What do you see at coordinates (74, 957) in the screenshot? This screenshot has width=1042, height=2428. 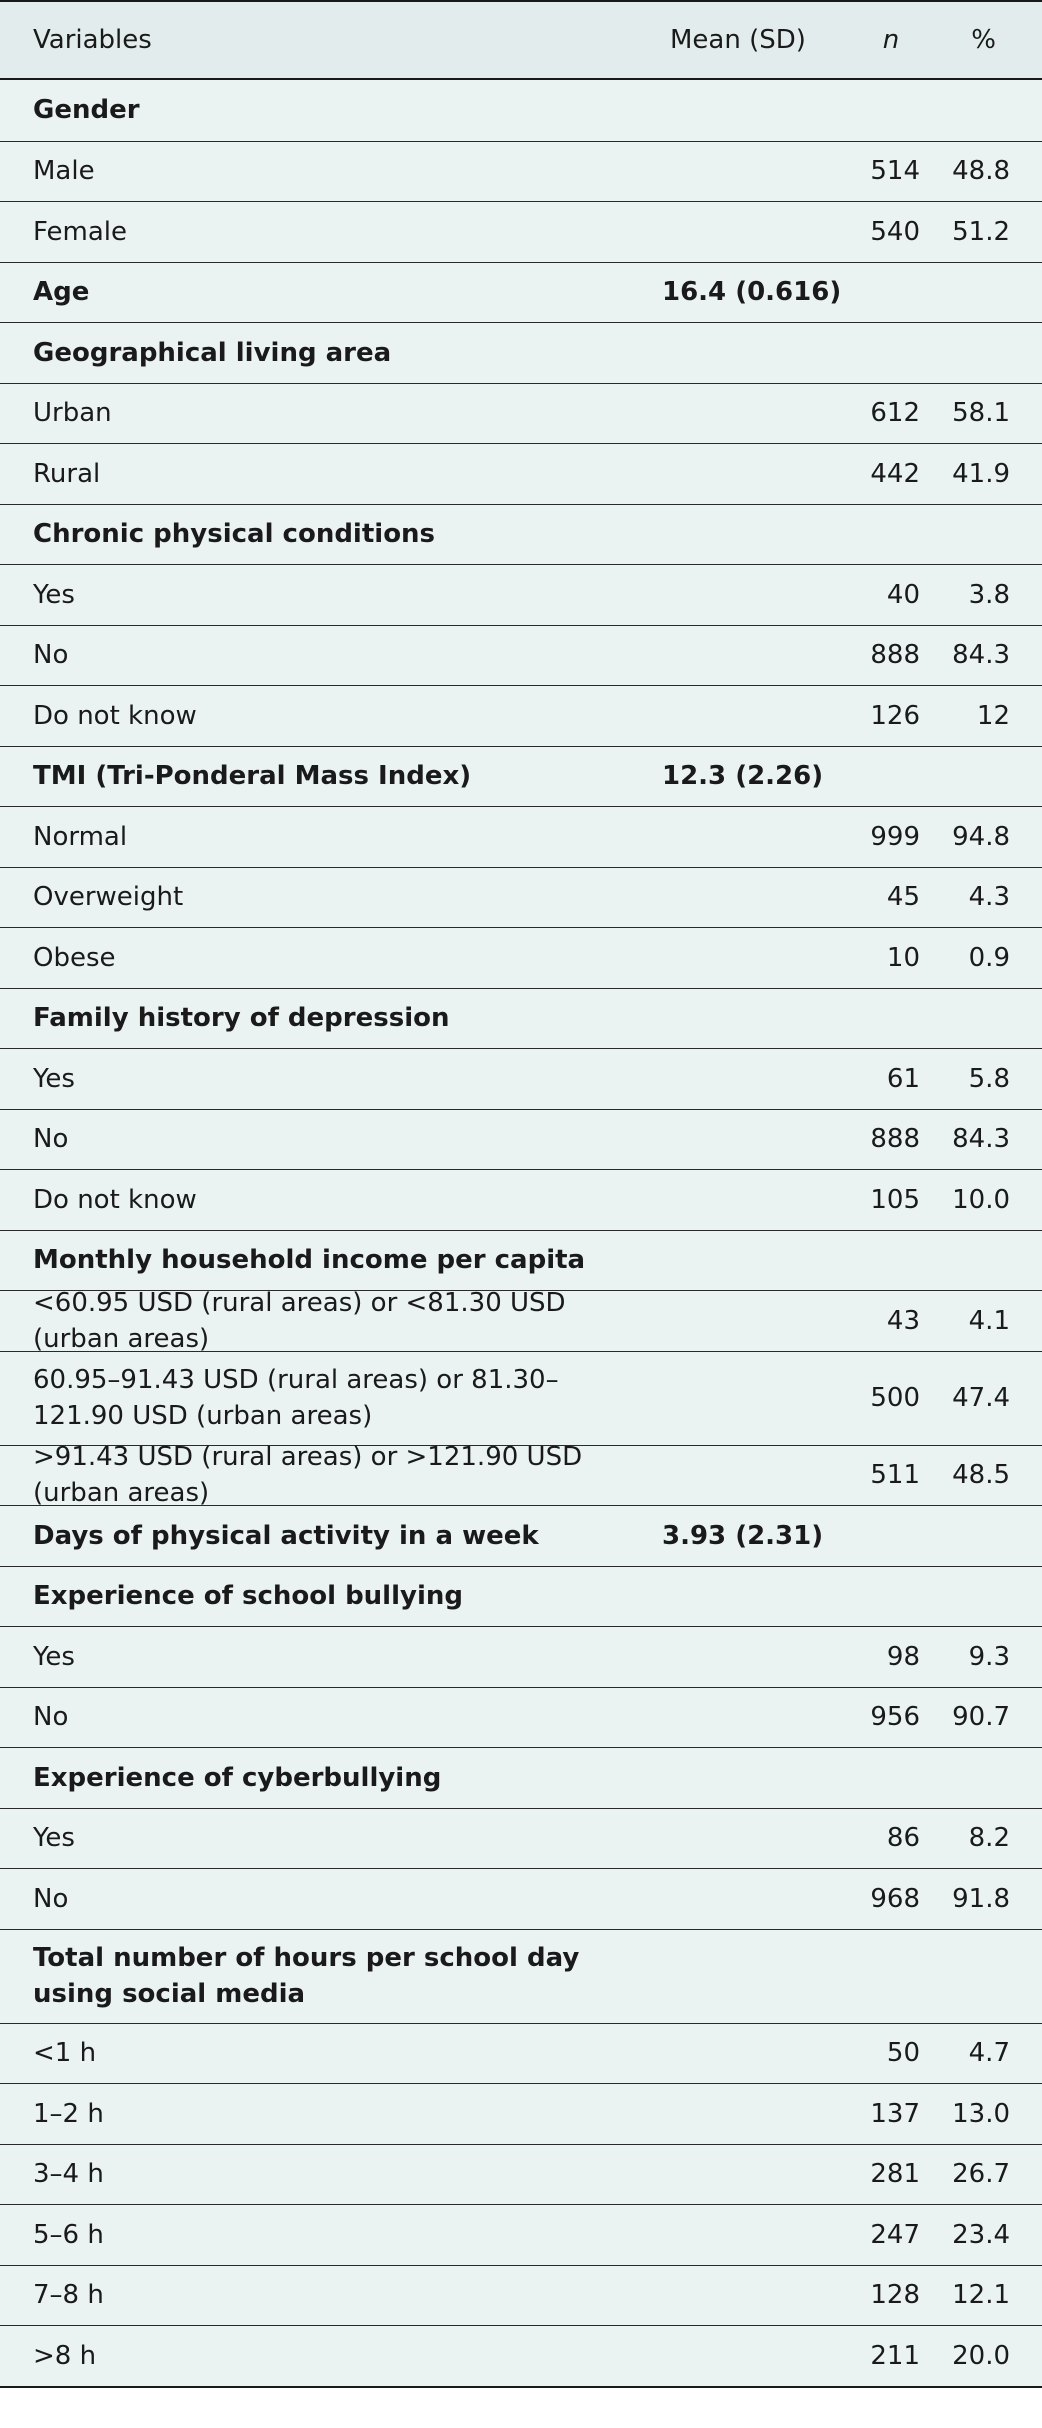 I see `variable-cell: Obese` at bounding box center [74, 957].